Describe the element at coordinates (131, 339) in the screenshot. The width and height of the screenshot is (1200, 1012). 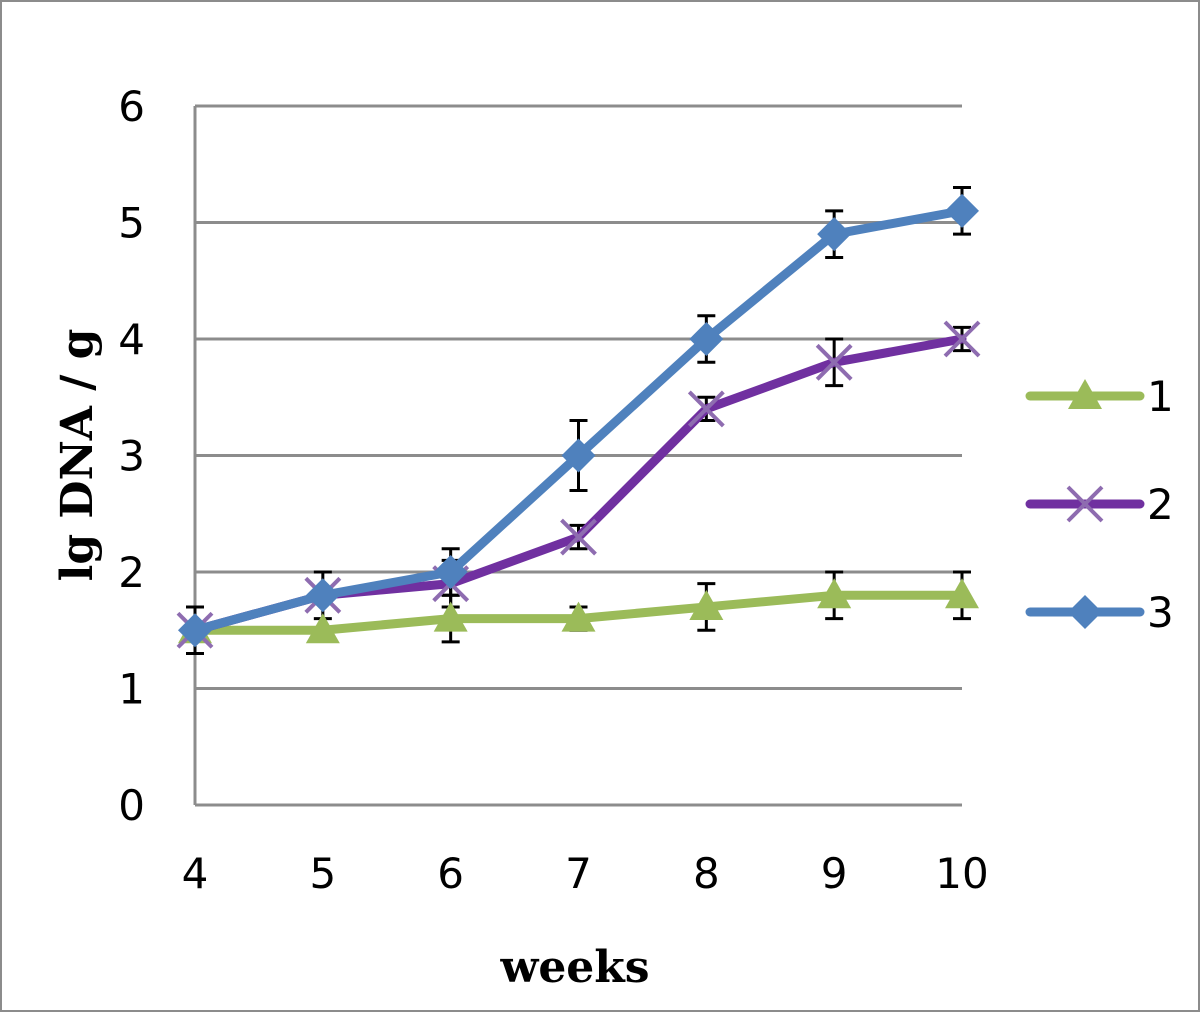
I see `y-tick-label: 4` at that location.